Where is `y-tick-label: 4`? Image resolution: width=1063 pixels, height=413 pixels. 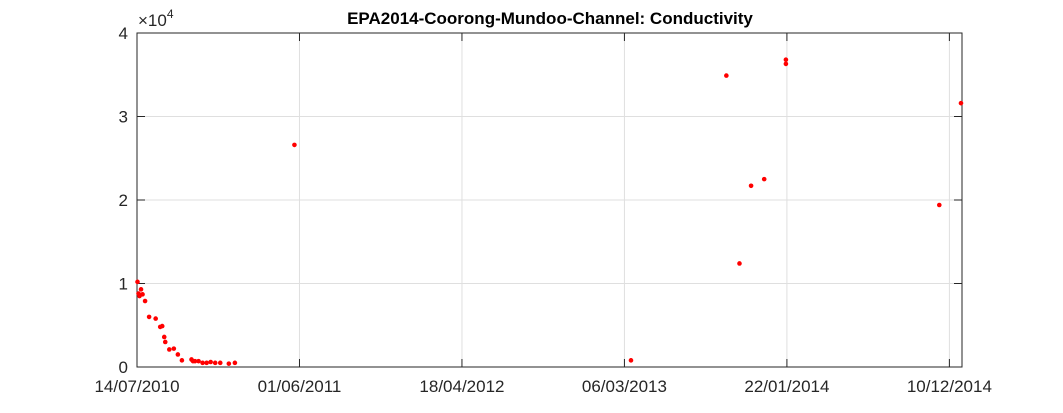 y-tick-label: 4 is located at coordinates (123, 33).